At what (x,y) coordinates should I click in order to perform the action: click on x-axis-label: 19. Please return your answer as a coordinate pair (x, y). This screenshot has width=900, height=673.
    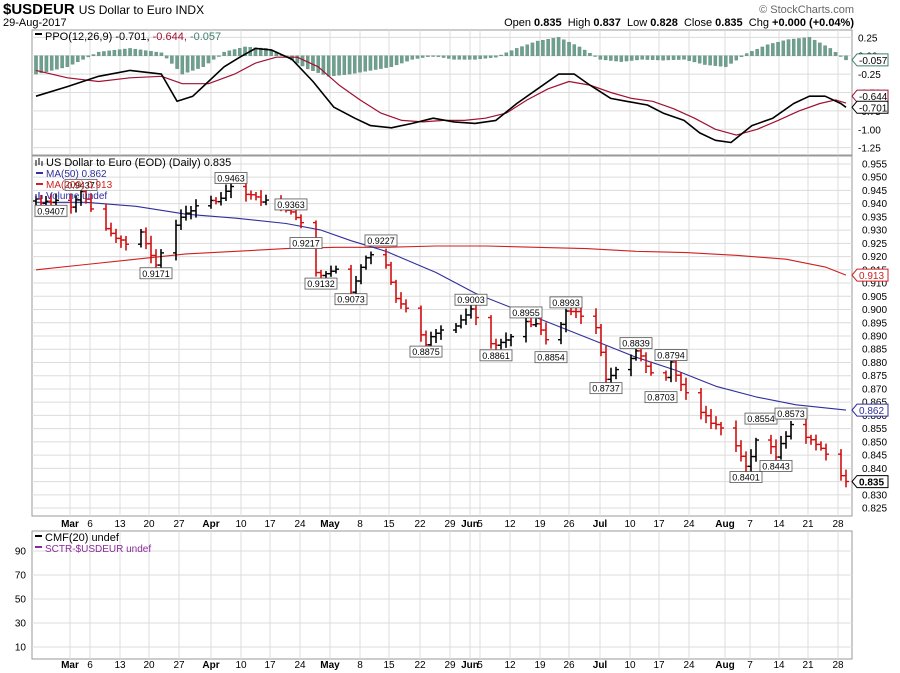
    Looking at the image, I should click on (540, 524).